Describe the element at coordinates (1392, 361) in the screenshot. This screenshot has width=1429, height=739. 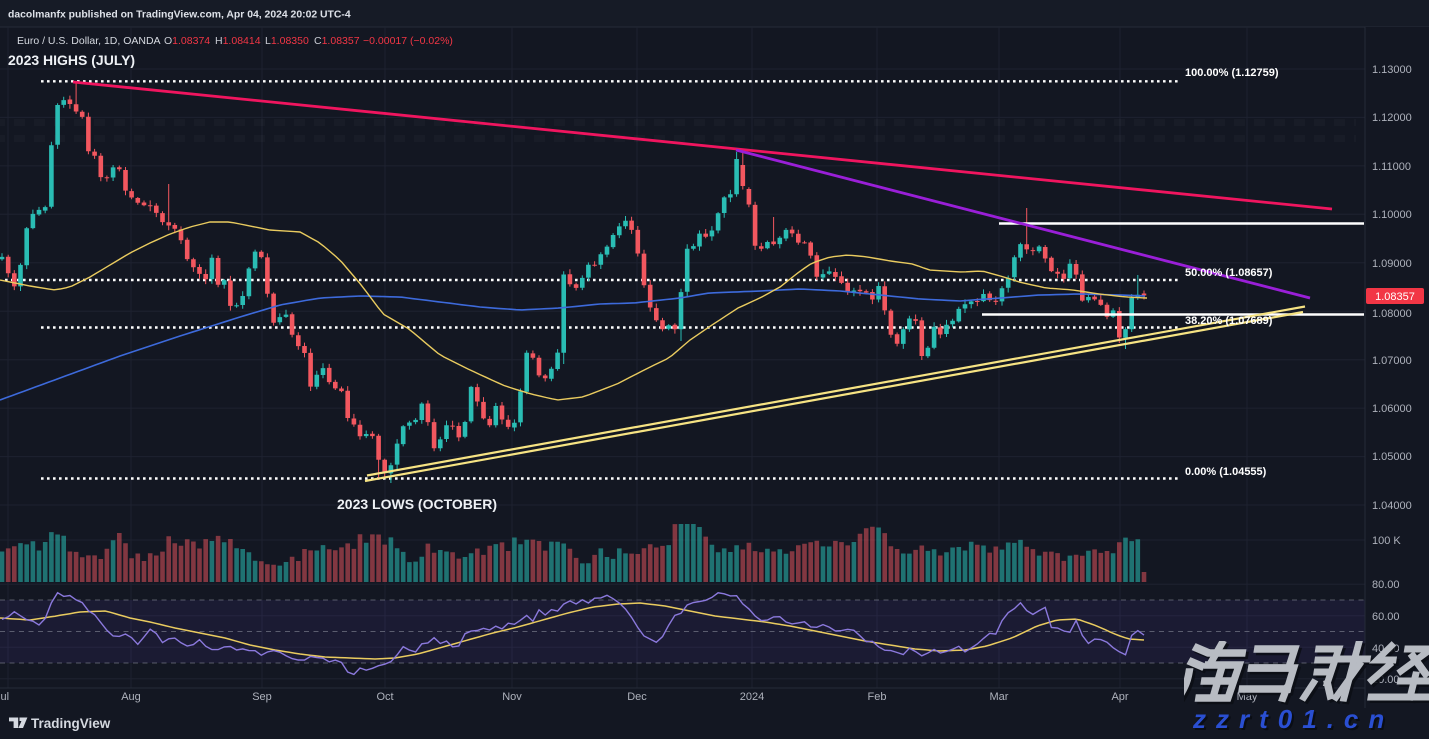
I see `svg-text: 1.07000` at that location.